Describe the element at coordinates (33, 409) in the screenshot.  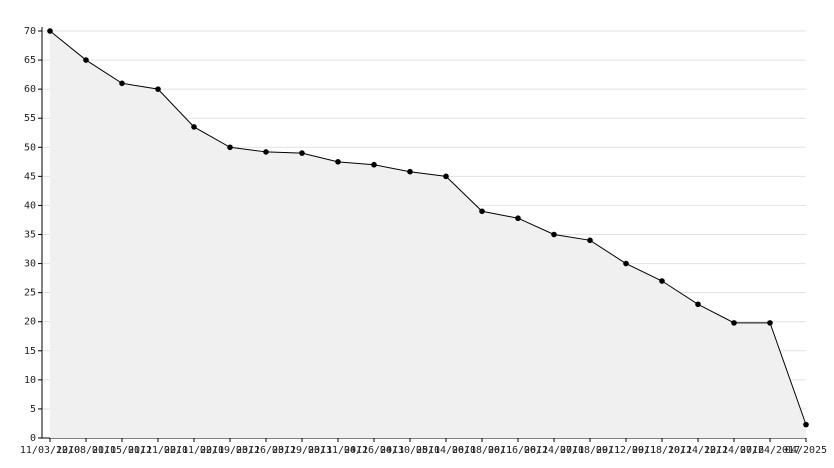
I see `y-tick-label: 5` at that location.